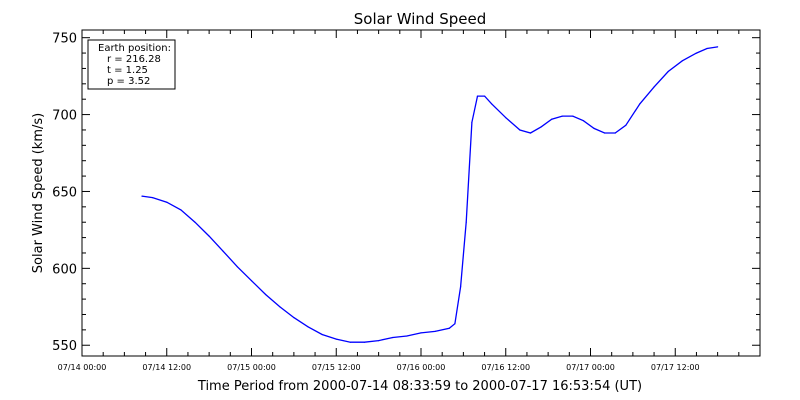 The height and width of the screenshot is (400, 800). What do you see at coordinates (134, 48) in the screenshot?
I see `earth-position-heading: Earth position:` at bounding box center [134, 48].